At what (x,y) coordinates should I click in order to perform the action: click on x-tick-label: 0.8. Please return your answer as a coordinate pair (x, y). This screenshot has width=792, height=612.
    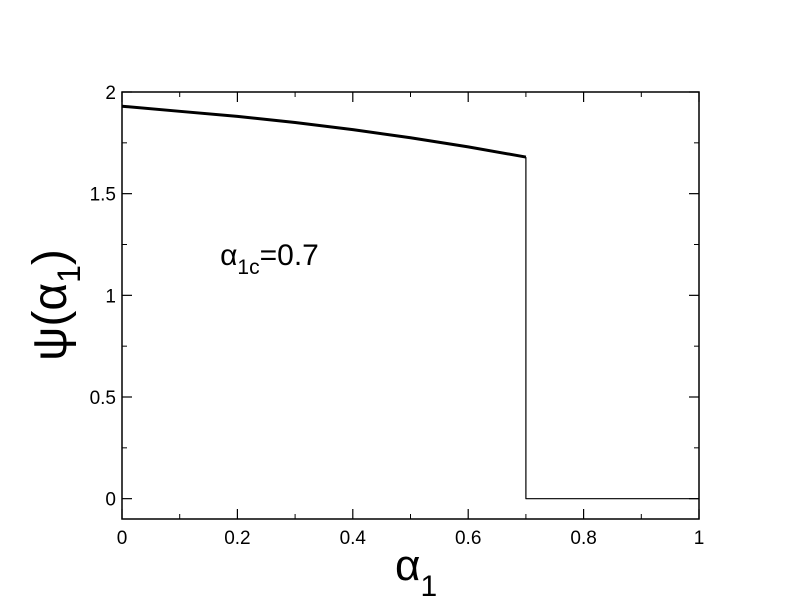
    Looking at the image, I should click on (583, 538).